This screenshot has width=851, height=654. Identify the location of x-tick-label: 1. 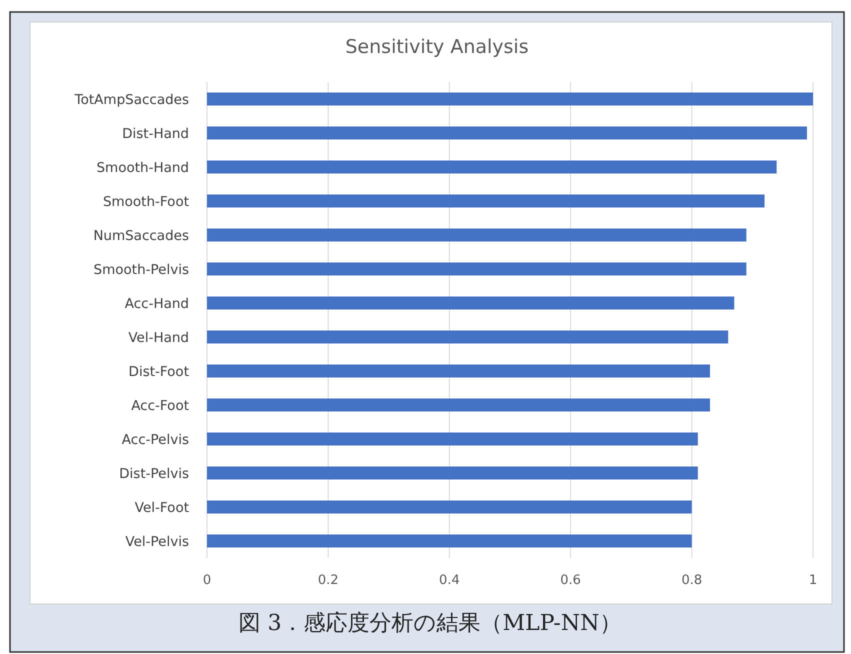
(813, 580).